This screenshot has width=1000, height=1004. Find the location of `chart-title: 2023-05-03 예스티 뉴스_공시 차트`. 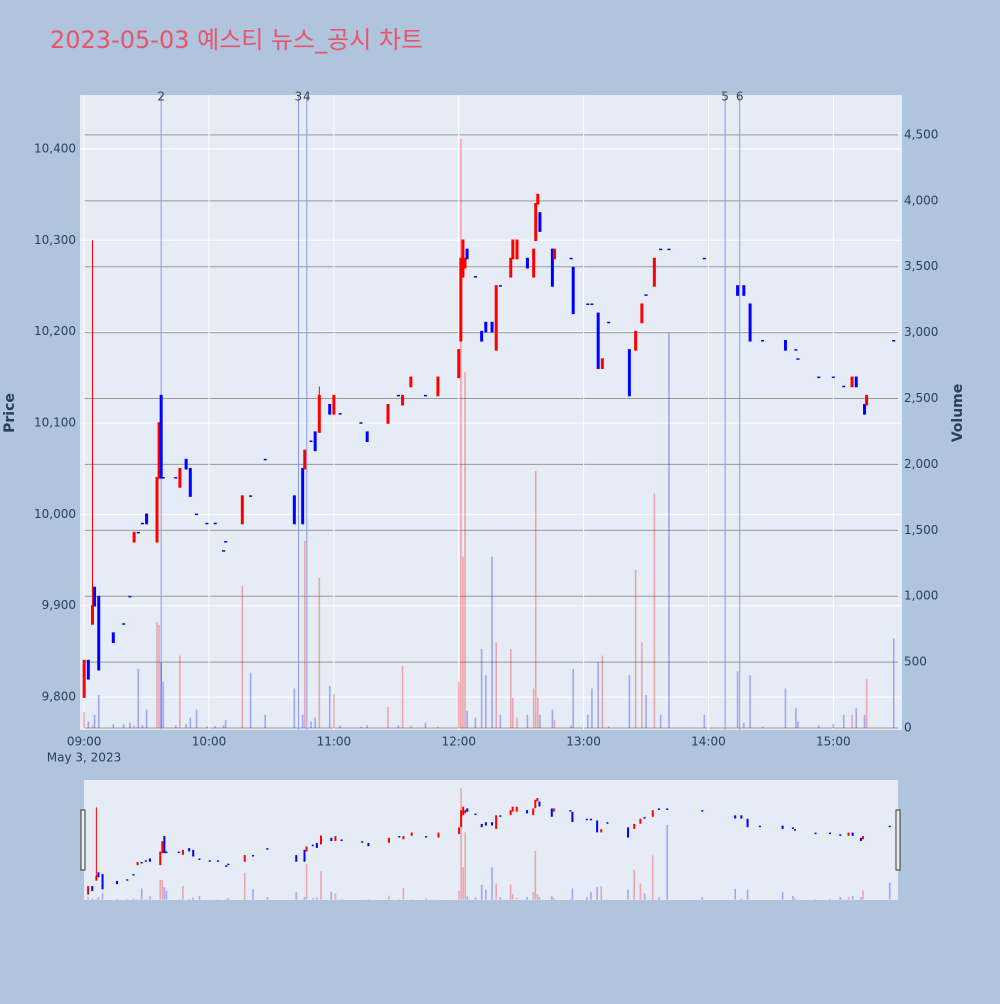

chart-title: 2023-05-03 예스티 뉴스_공시 차트 is located at coordinates (236, 40).